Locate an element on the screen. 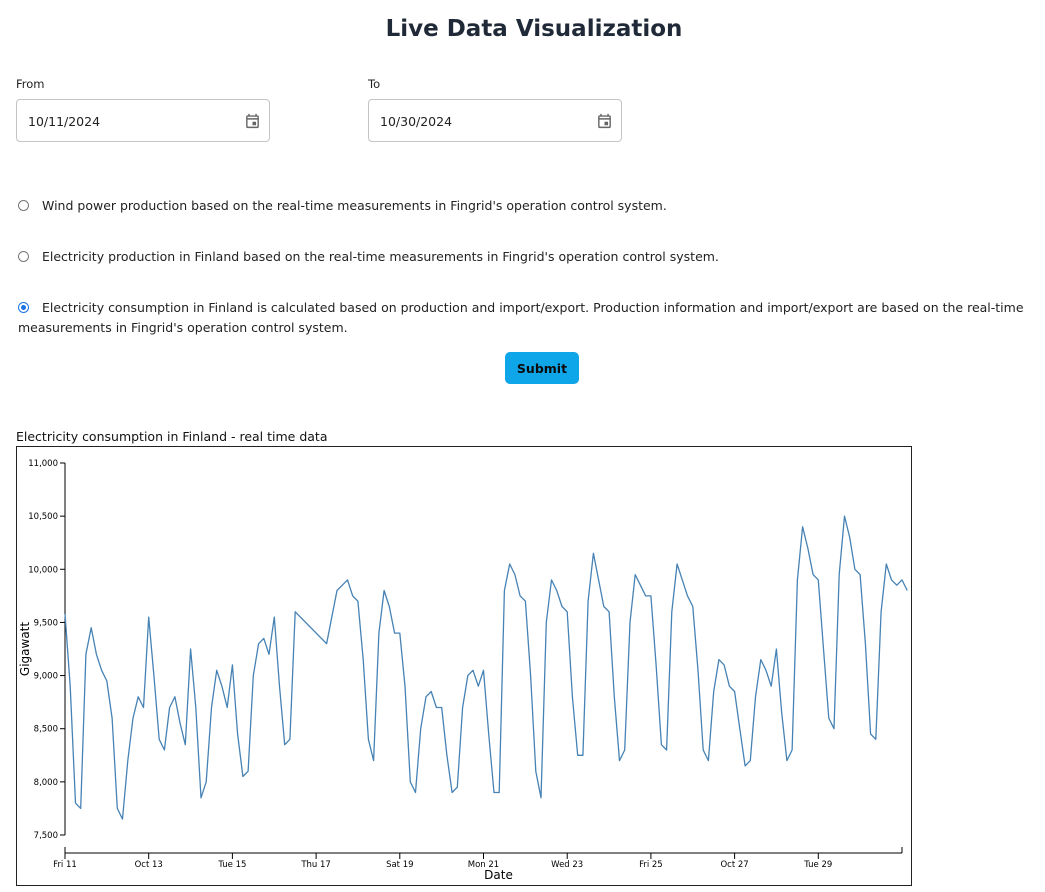 The image size is (1045, 892). x-tick-label: Oct 13 is located at coordinates (149, 865).